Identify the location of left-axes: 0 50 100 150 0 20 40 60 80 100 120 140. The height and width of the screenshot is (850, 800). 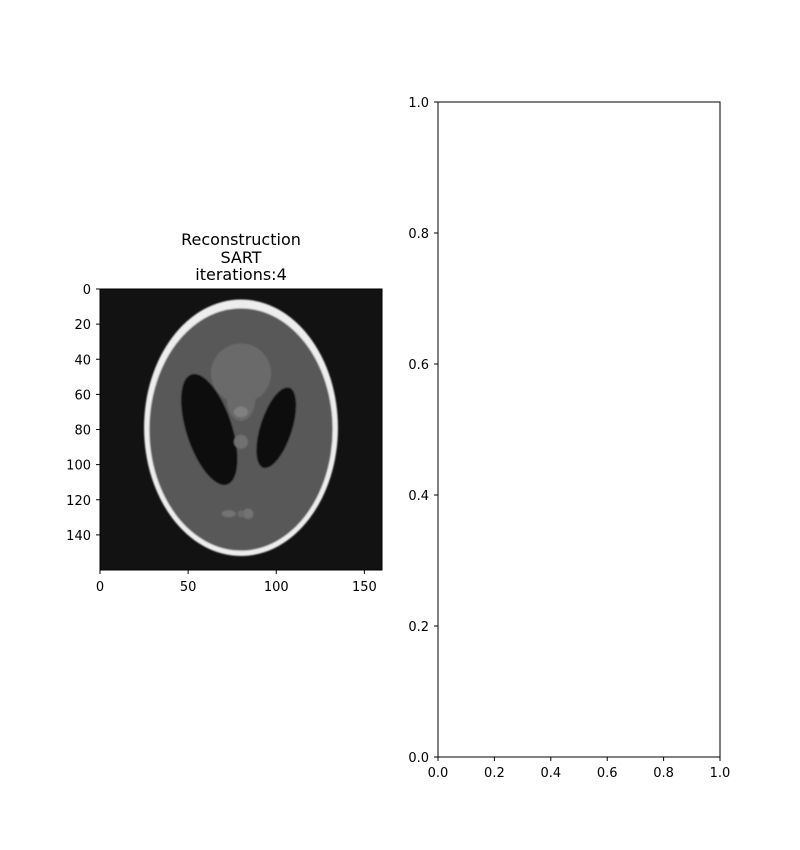
(224, 439).